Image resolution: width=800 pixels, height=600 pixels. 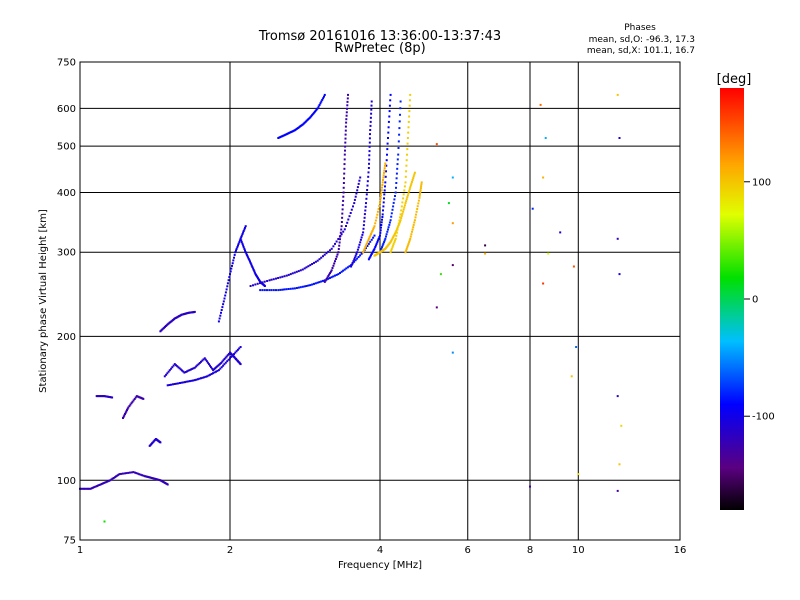 I want to click on y-tick-label: 750, so click(x=66, y=63).